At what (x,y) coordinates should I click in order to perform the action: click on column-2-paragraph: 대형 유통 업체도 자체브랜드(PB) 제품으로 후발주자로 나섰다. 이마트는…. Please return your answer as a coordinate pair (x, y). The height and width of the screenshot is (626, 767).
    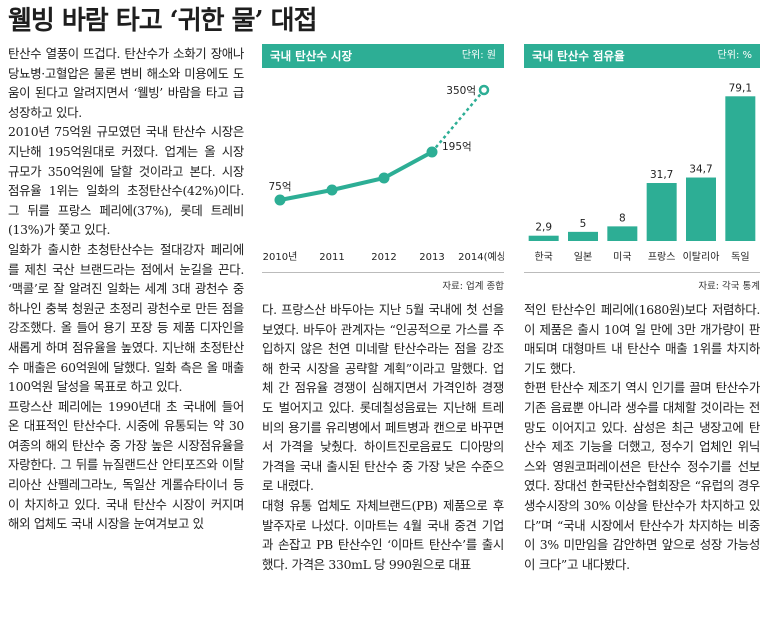
    Looking at the image, I should click on (383, 534).